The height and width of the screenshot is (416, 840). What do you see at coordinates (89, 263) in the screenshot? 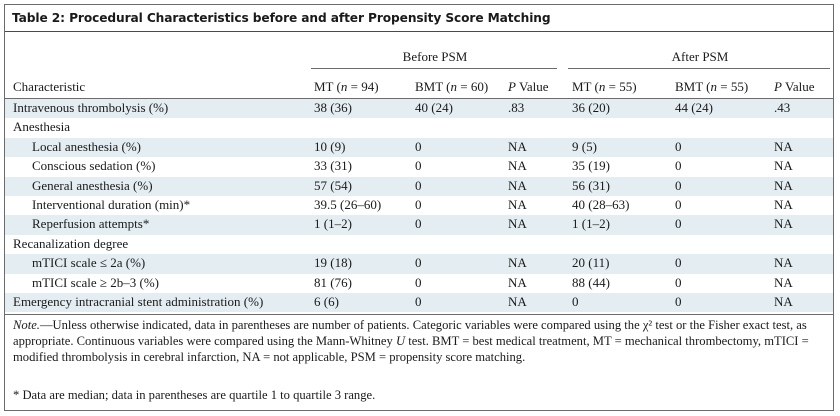
I see `row-label: mTICI scale ≤ 2a (%)` at bounding box center [89, 263].